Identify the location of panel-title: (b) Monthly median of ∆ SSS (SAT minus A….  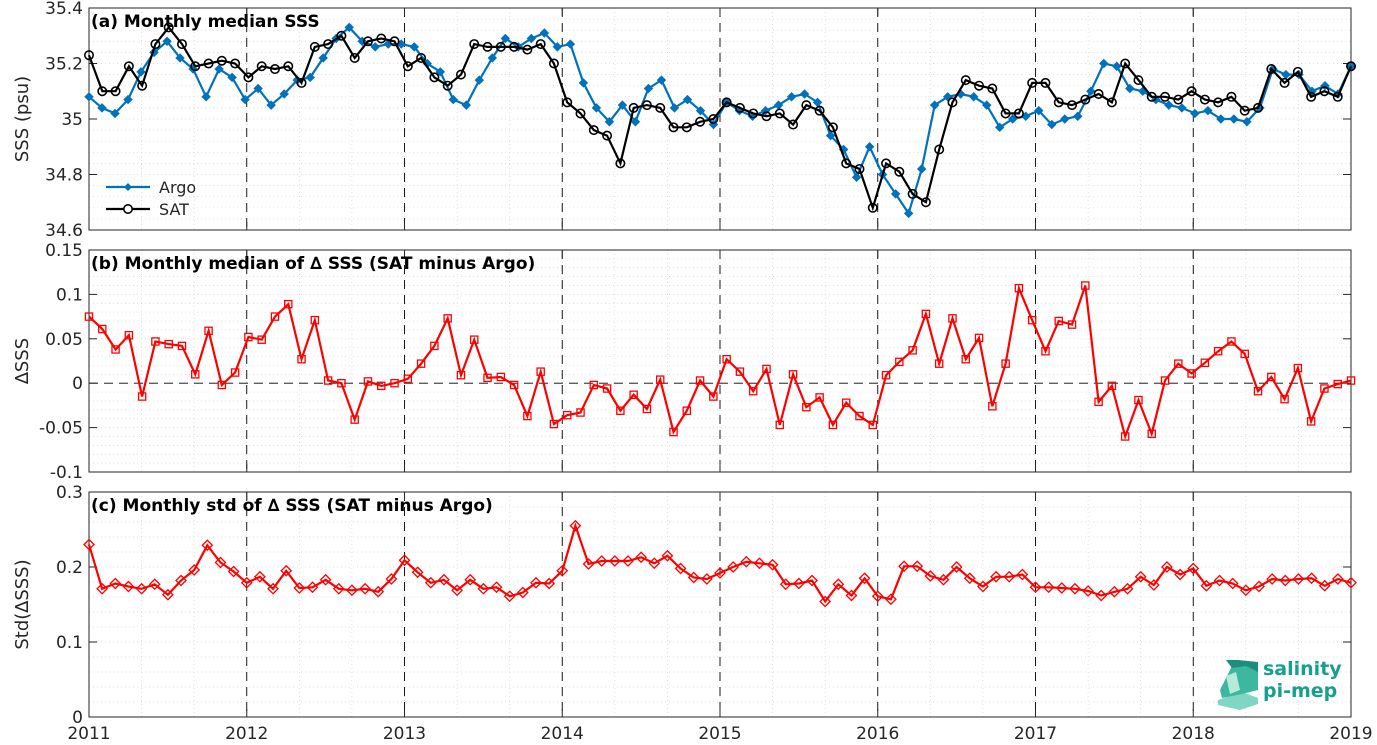
(313, 264).